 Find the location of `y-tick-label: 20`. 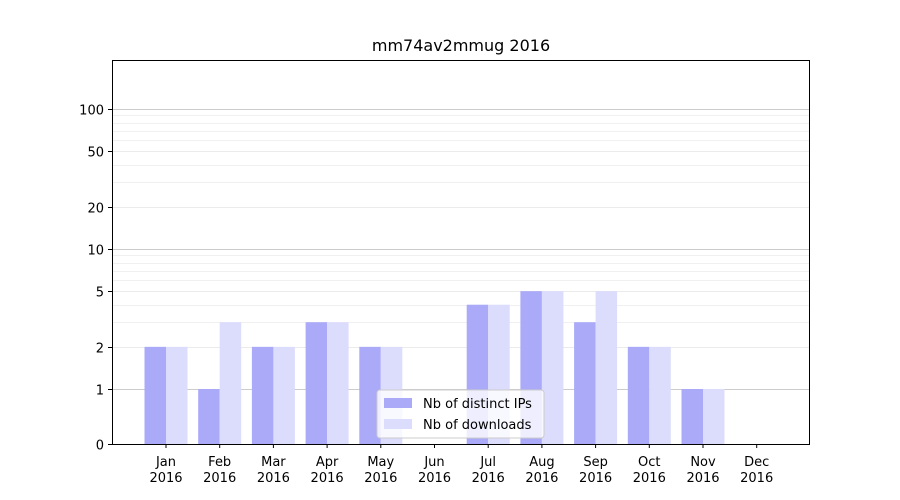

y-tick-label: 20 is located at coordinates (95, 209).